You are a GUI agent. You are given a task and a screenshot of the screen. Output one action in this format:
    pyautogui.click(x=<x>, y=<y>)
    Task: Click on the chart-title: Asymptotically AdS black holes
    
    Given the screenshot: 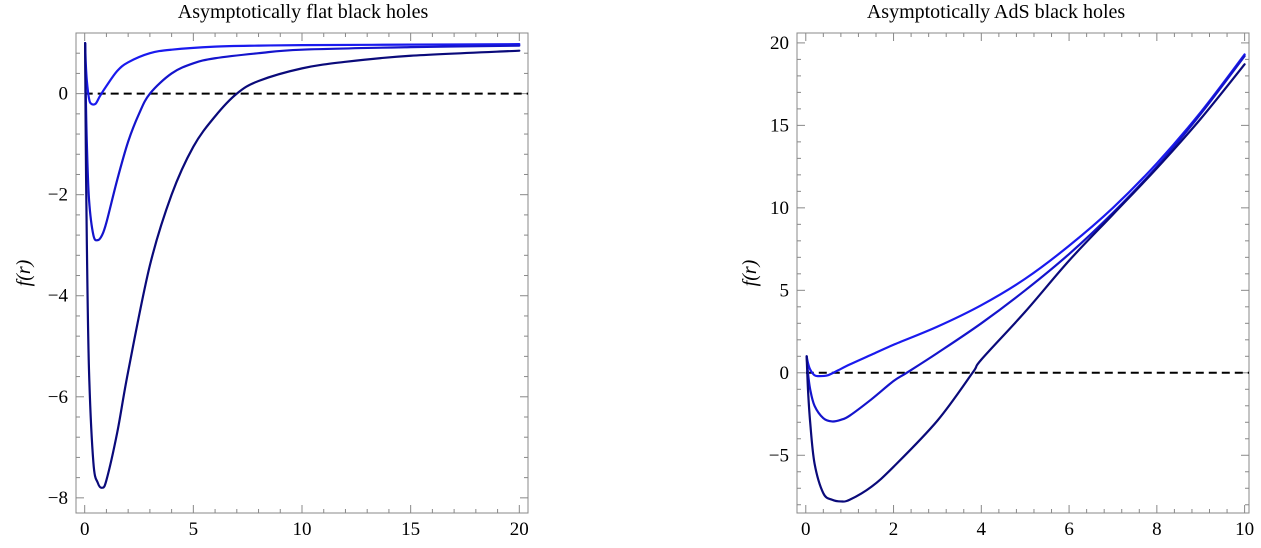 What is the action you would take?
    pyautogui.click(x=996, y=12)
    